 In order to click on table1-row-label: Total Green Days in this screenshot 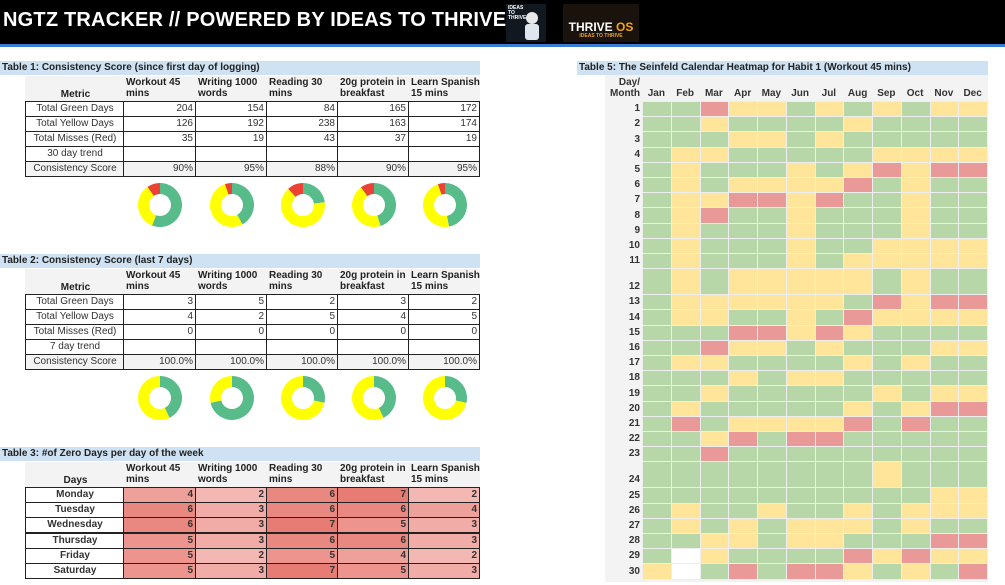, I will do `click(75, 109)`.